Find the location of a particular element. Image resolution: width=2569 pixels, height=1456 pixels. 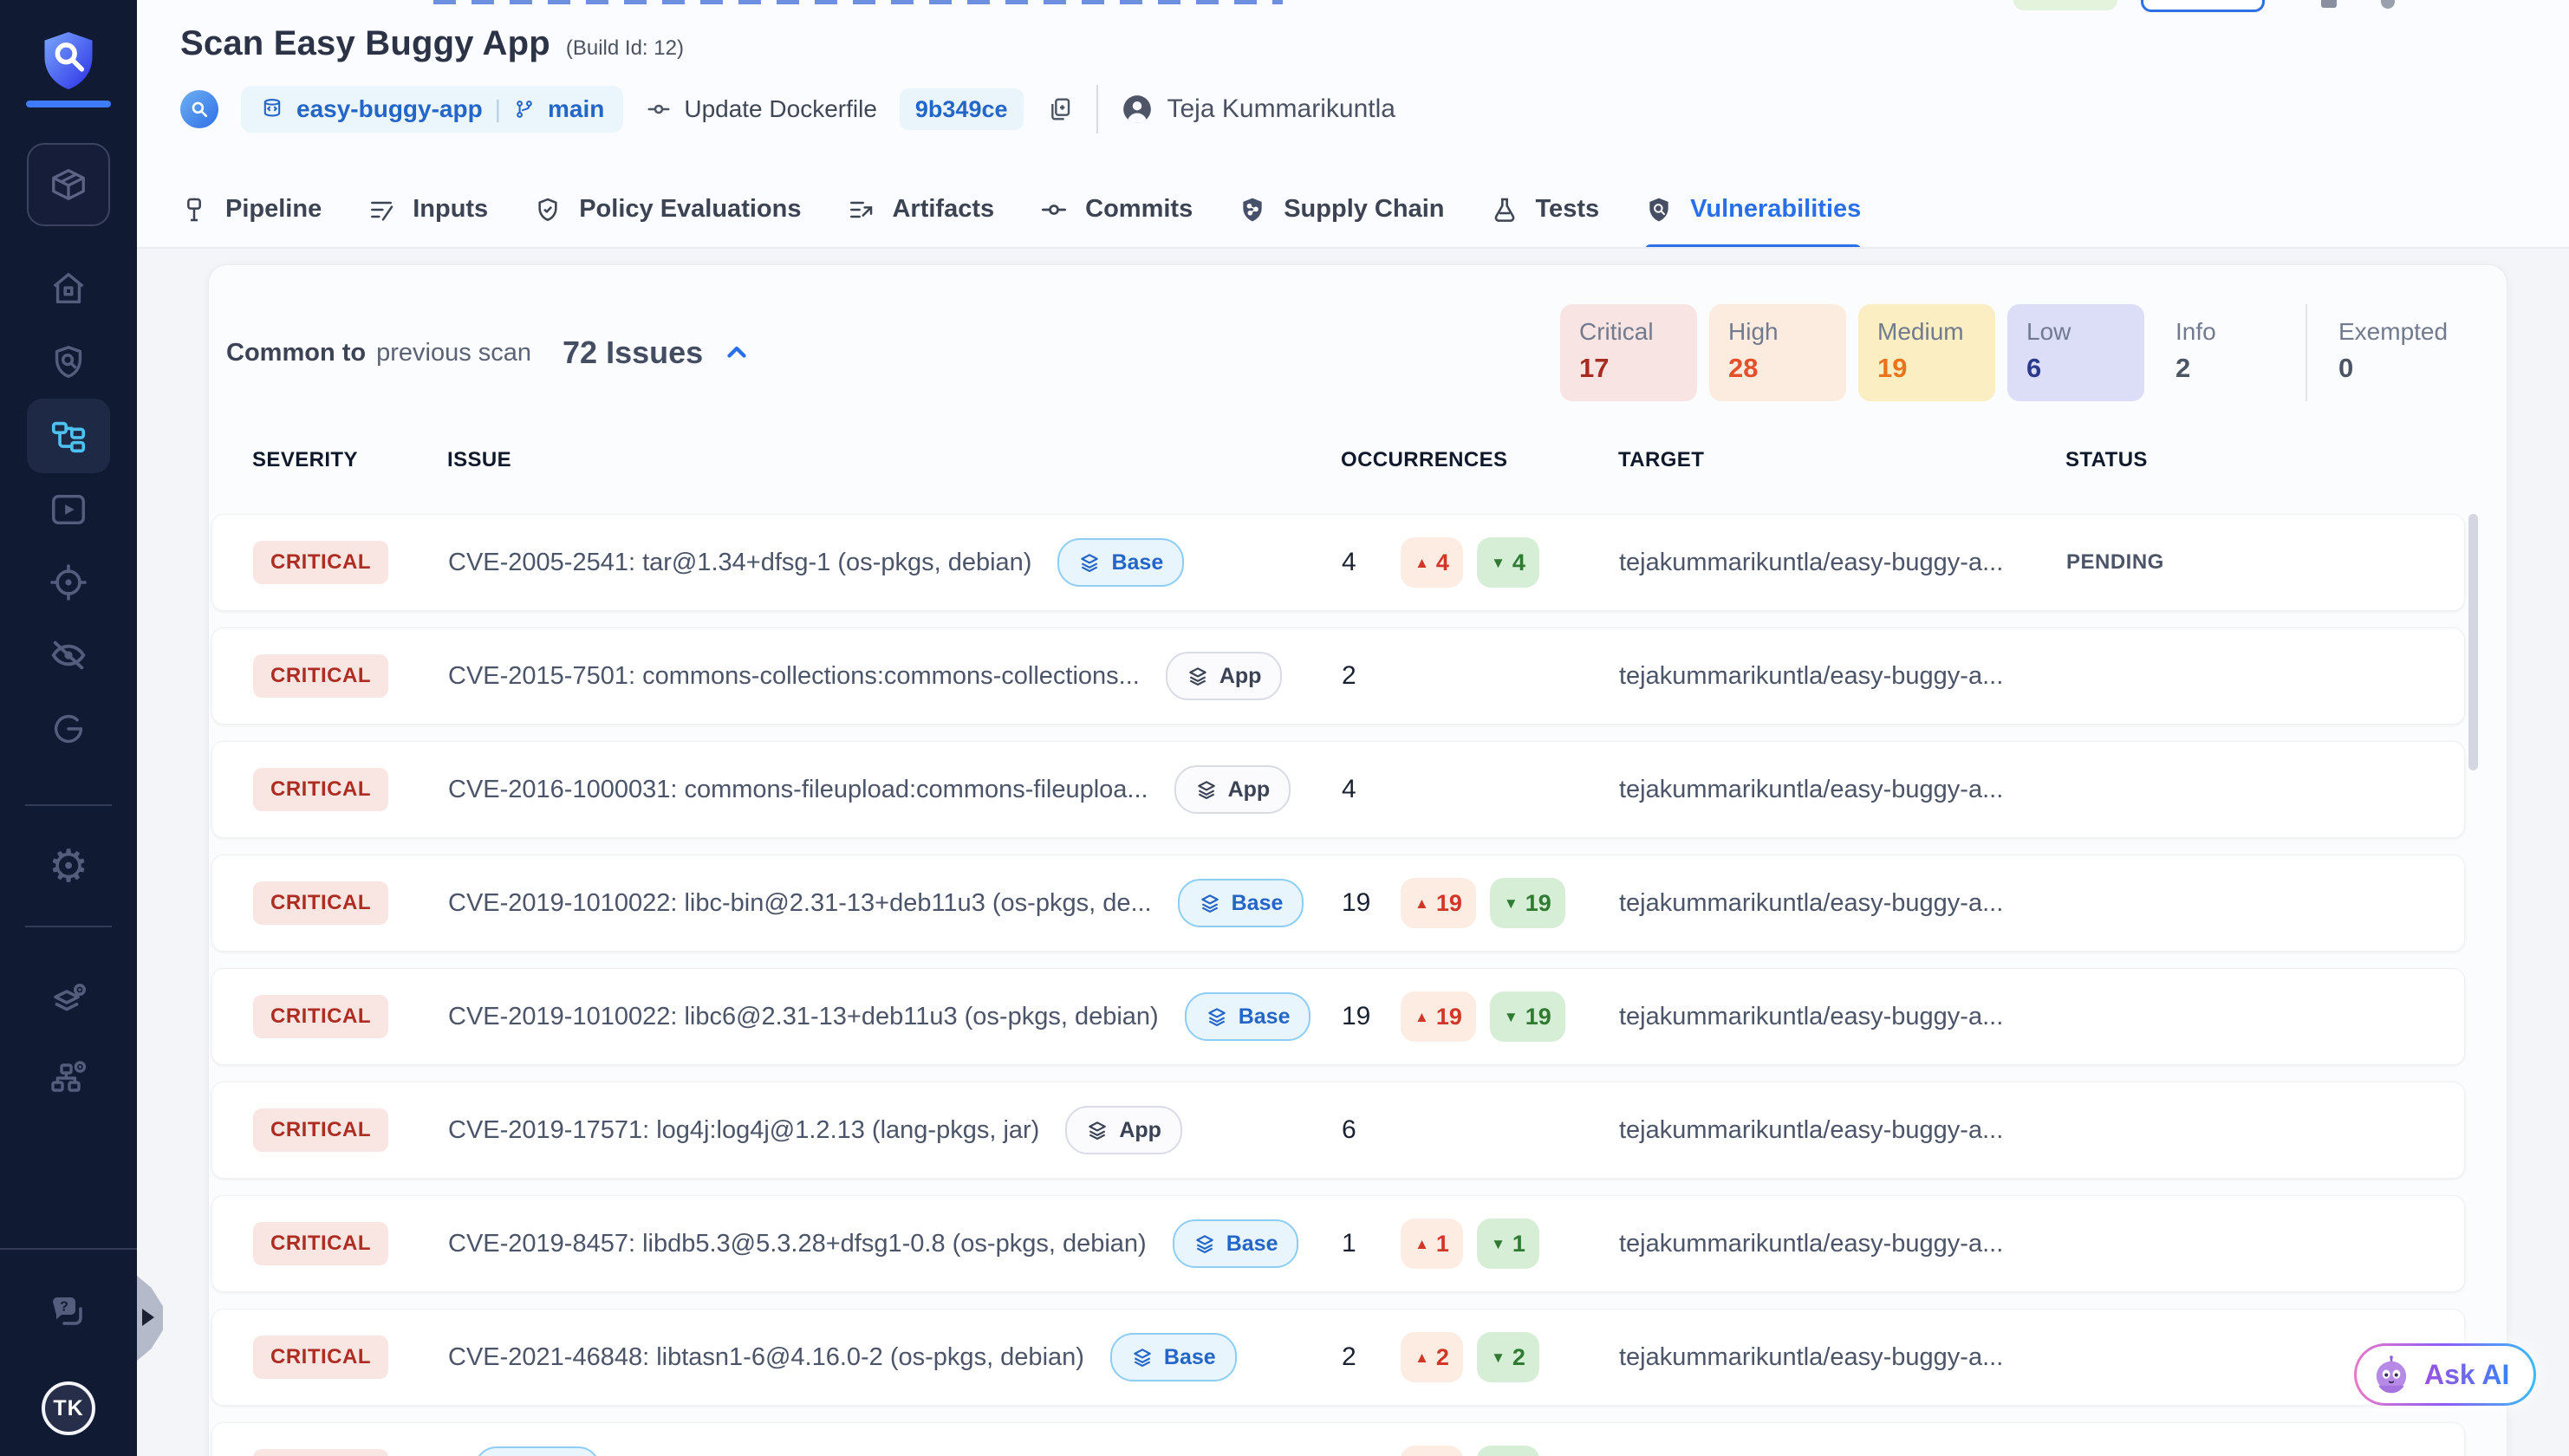

sidebar-item-layers-settings is located at coordinates (69, 1001).